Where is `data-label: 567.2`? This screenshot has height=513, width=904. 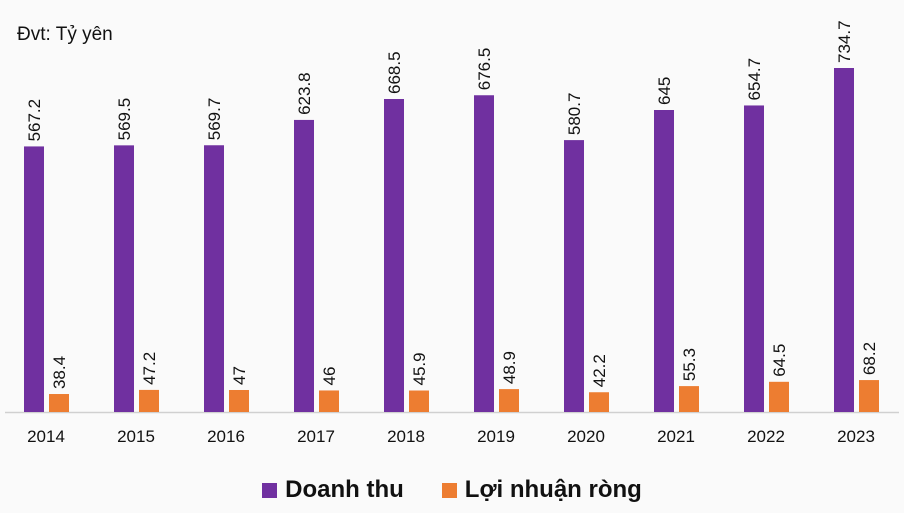 data-label: 567.2 is located at coordinates (34, 120).